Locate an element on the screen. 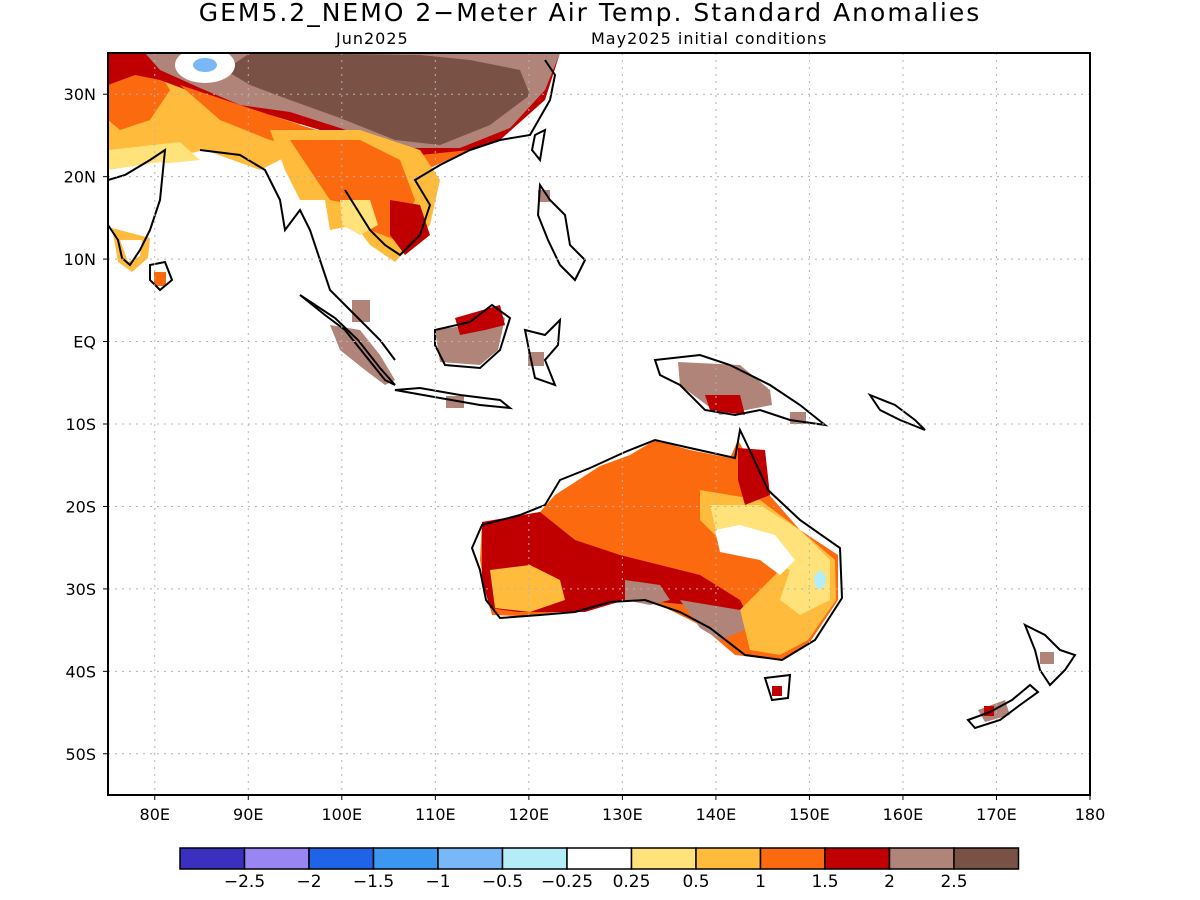  indochina-coastline is located at coordinates (450, 158).